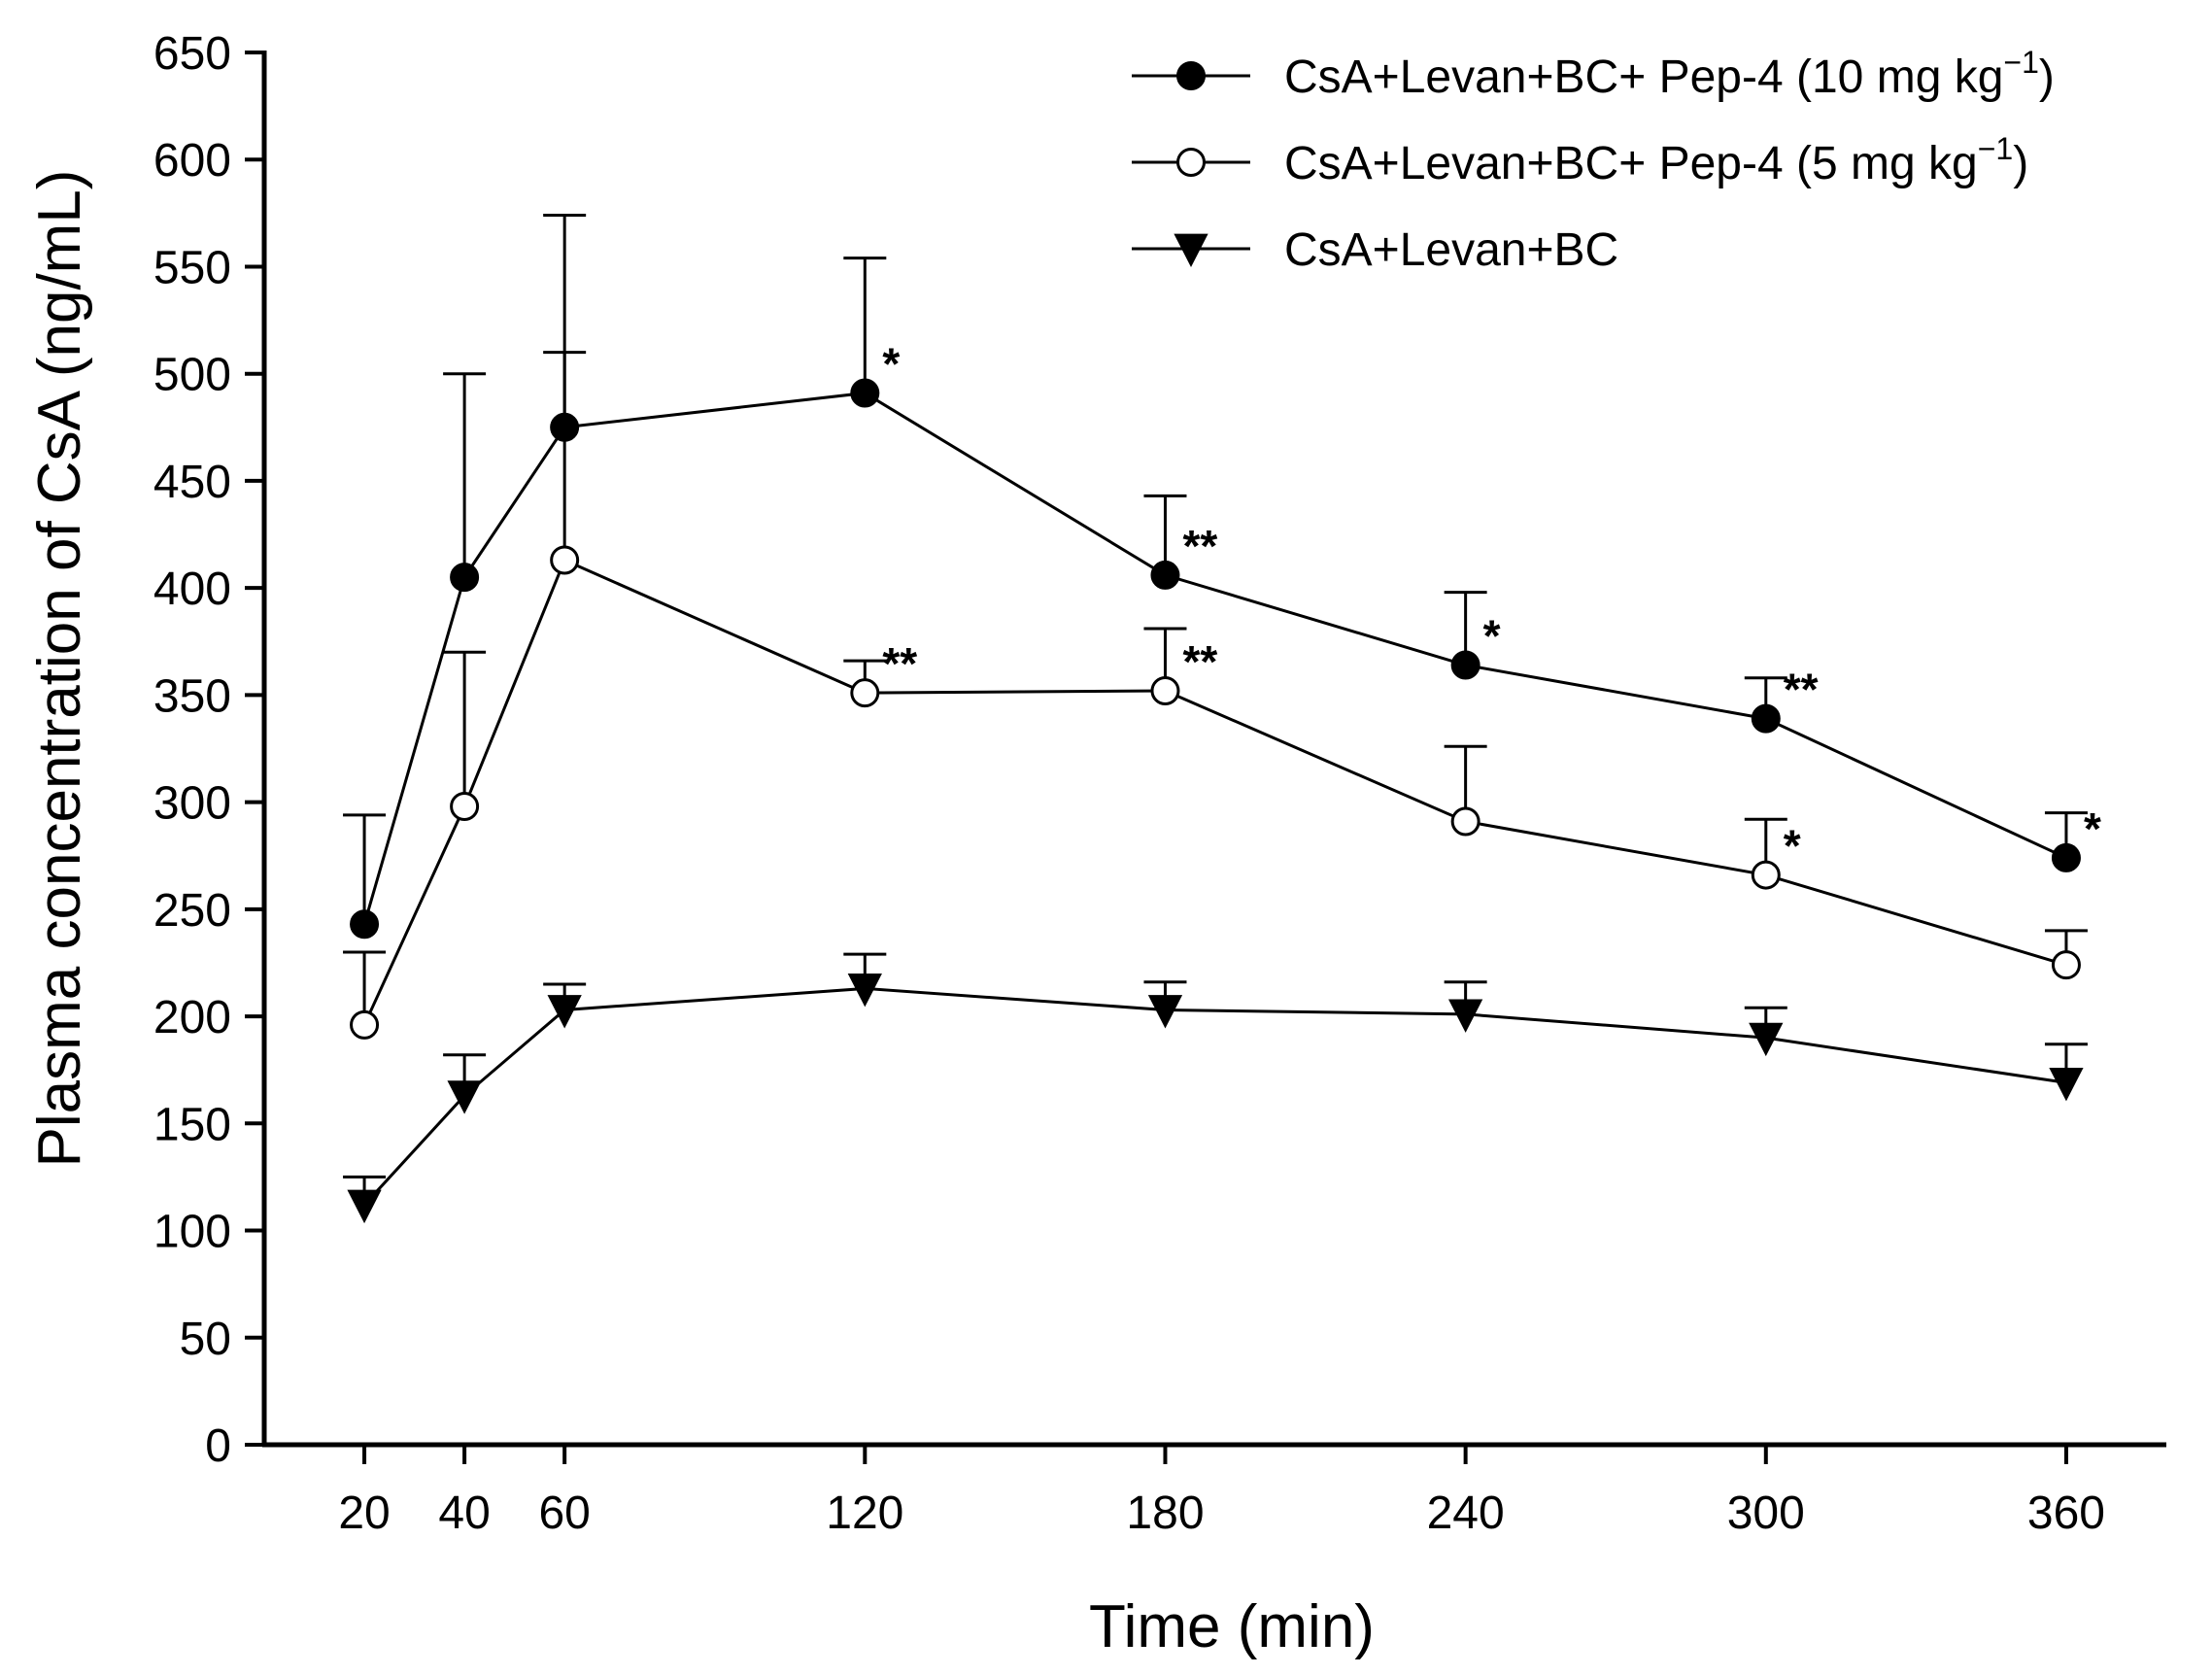  Describe the element at coordinates (218, 1446) in the screenshot. I see `y-tick-label: 0` at that location.